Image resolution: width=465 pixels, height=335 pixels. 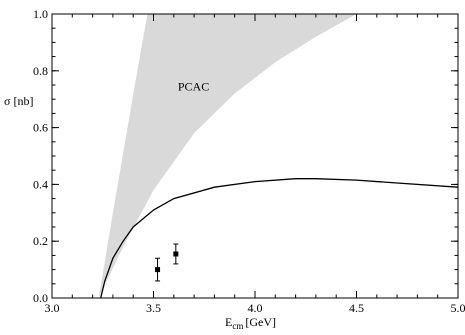 What do you see at coordinates (18, 101) in the screenshot?
I see `y-axis-label: σ [nb]` at bounding box center [18, 101].